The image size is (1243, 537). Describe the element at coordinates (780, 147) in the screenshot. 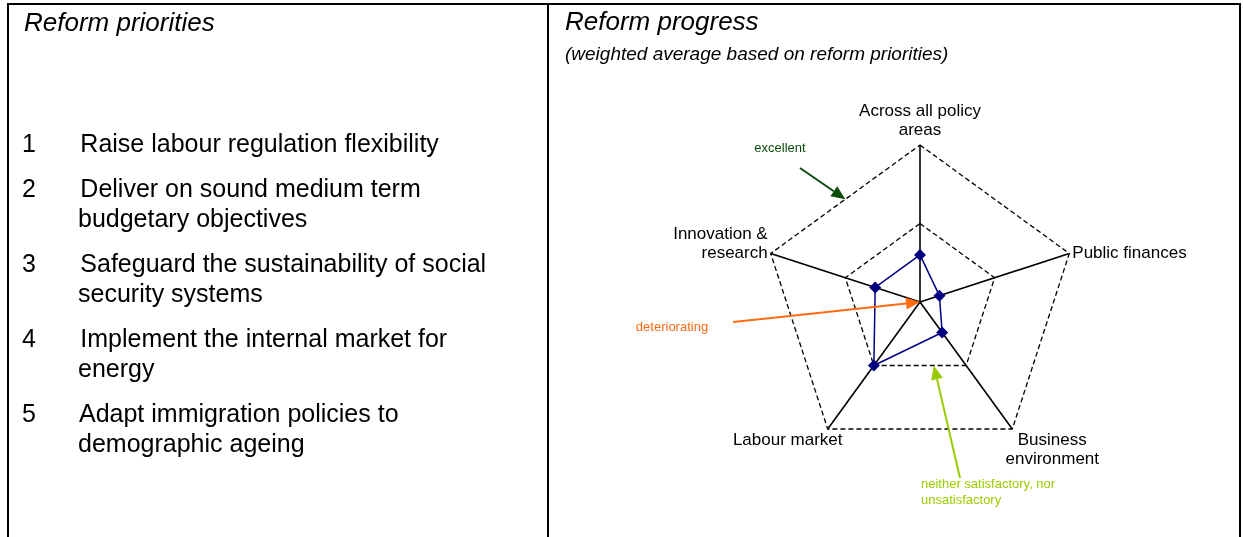

I see `text: excellent` at that location.